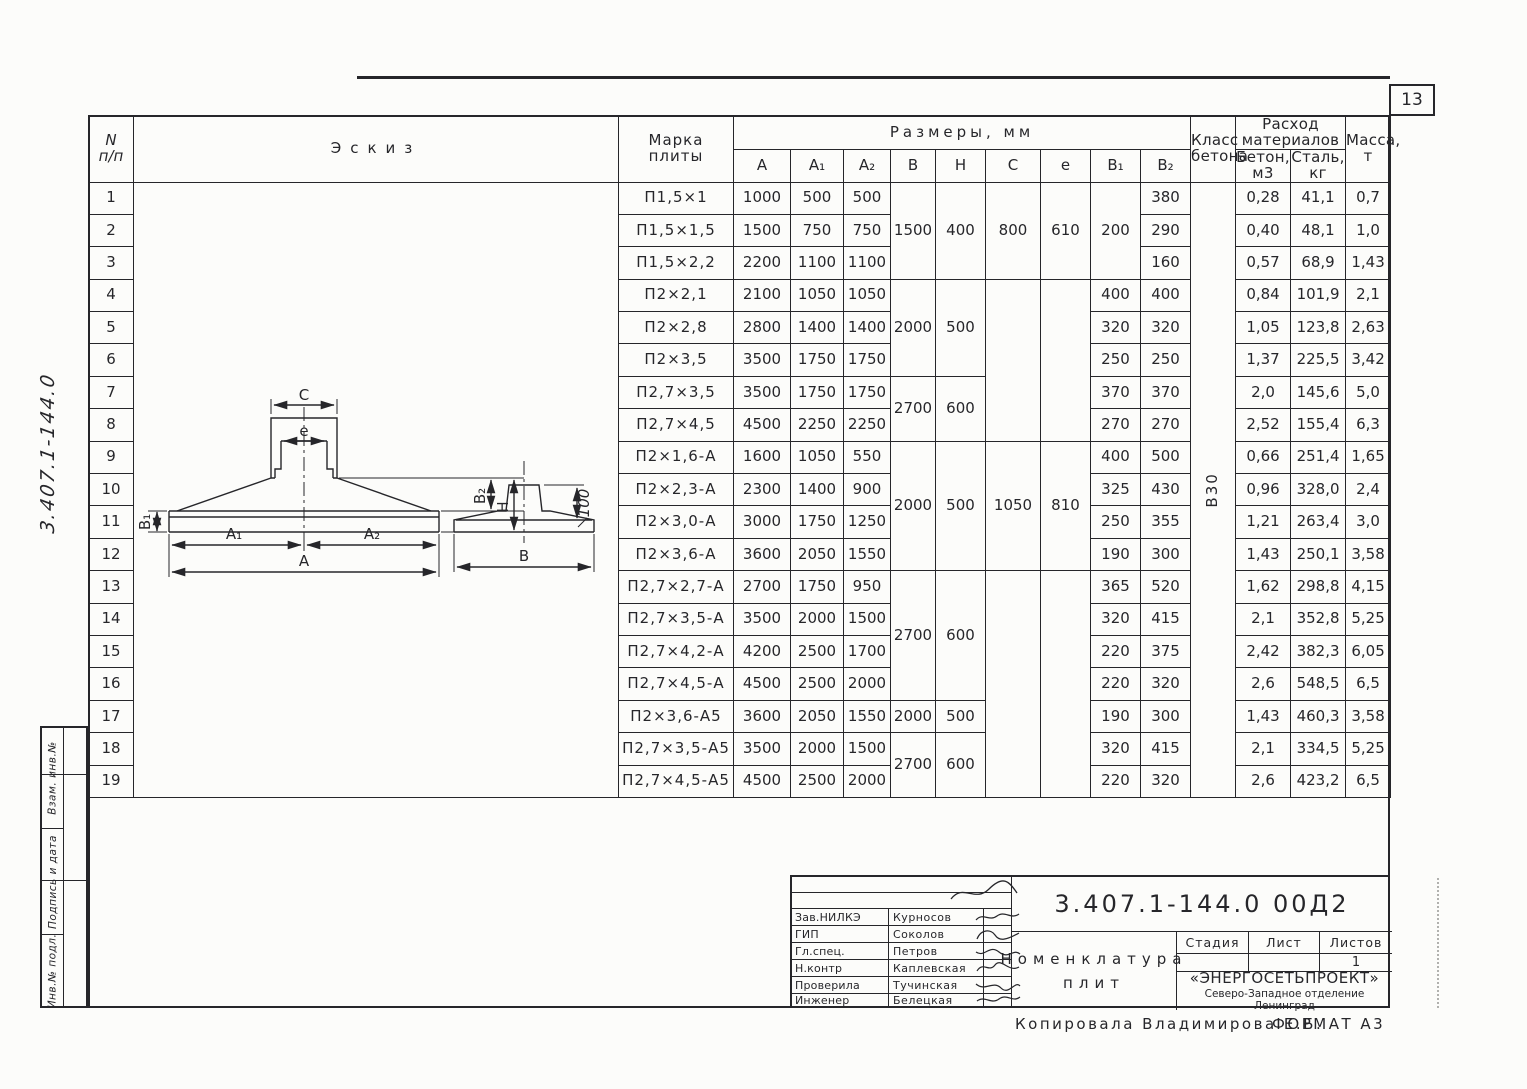 The width and height of the screenshot is (1527, 1089). Describe the element at coordinates (676, 140) in the screenshot. I see `header-mark-1: Марка` at that location.